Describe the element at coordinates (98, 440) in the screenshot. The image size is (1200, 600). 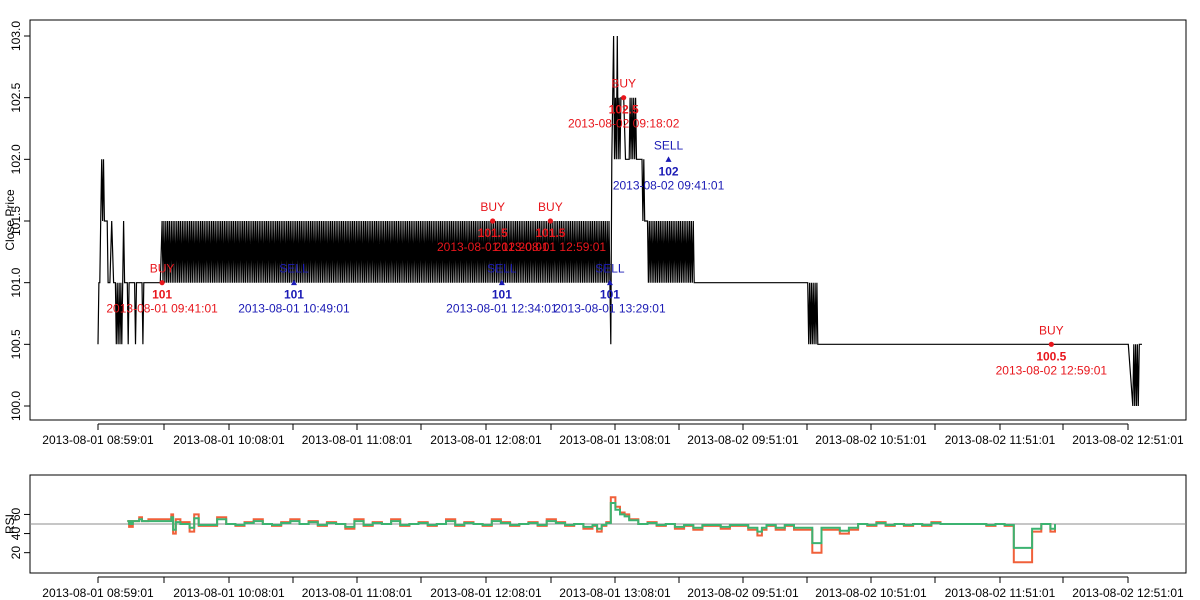
I see `price-x-tick-label: 2013-08-01 08:59:01` at that location.